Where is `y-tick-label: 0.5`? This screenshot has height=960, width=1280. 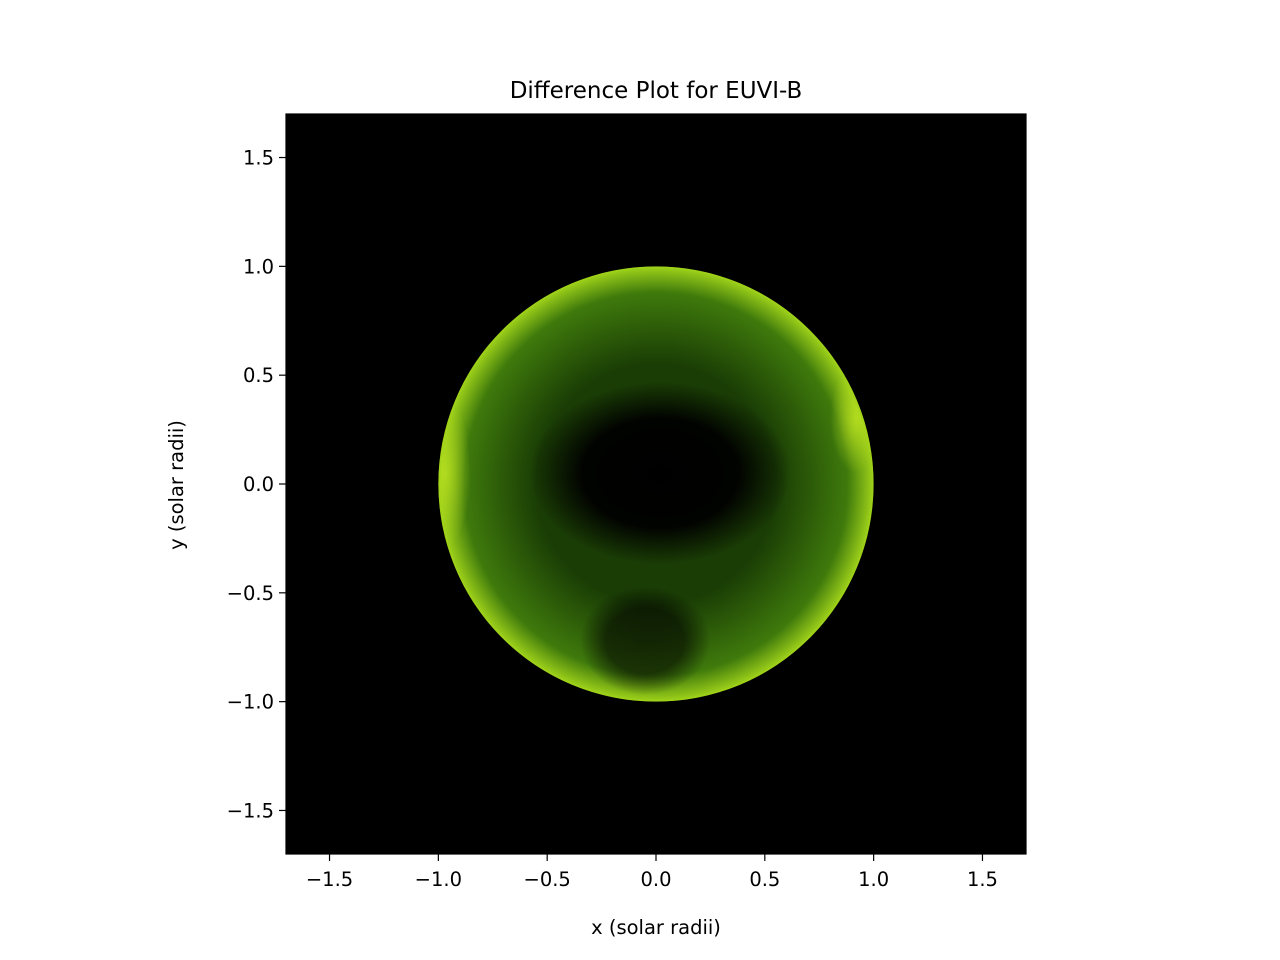 y-tick-label: 0.5 is located at coordinates (258, 375).